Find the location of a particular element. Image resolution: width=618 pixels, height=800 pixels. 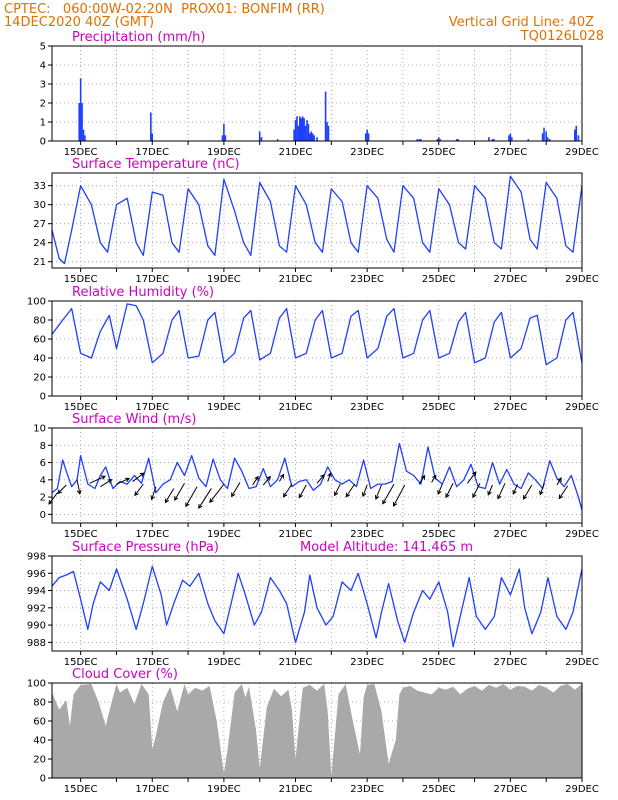

y-tick-label: 990 is located at coordinates (36, 626).